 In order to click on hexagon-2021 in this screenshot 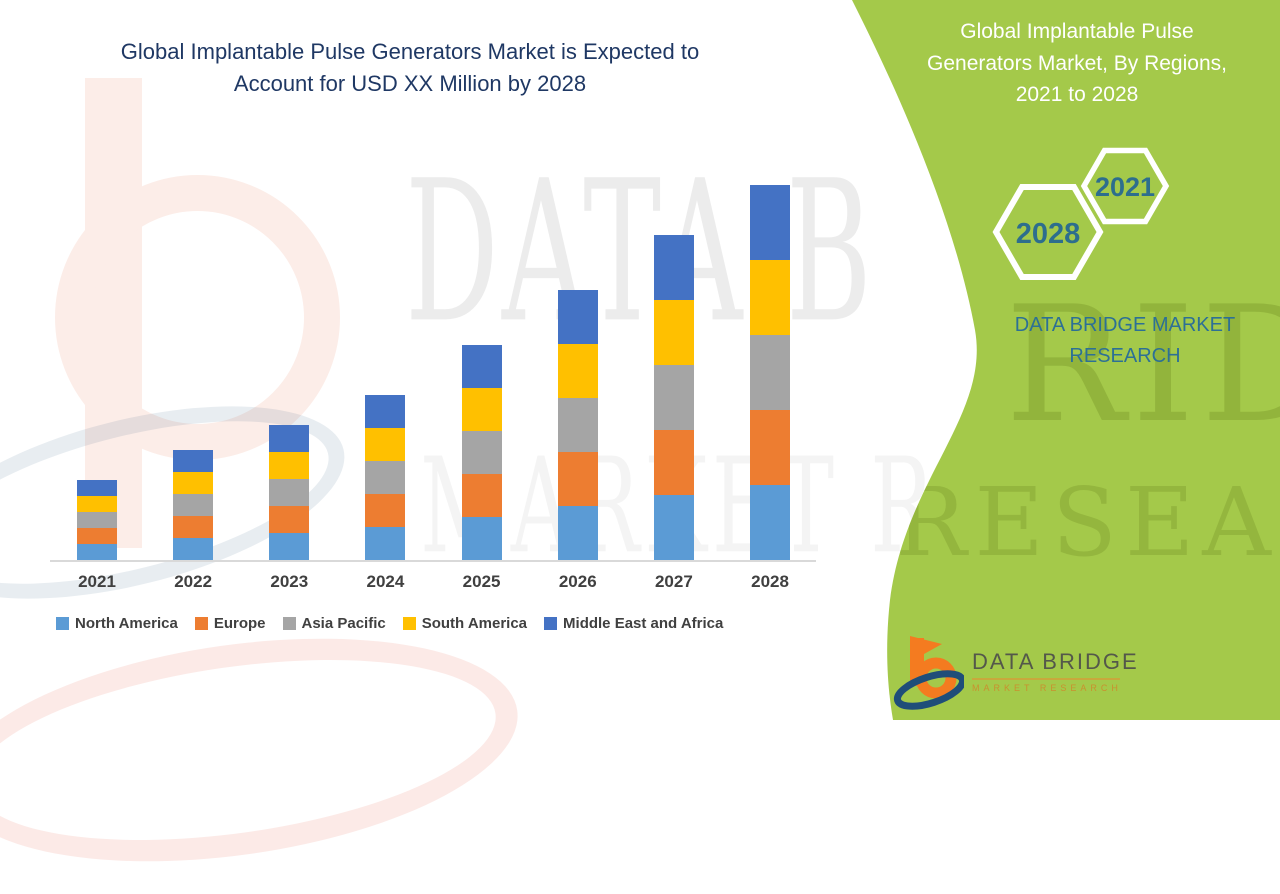, I will do `click(1125, 186)`.